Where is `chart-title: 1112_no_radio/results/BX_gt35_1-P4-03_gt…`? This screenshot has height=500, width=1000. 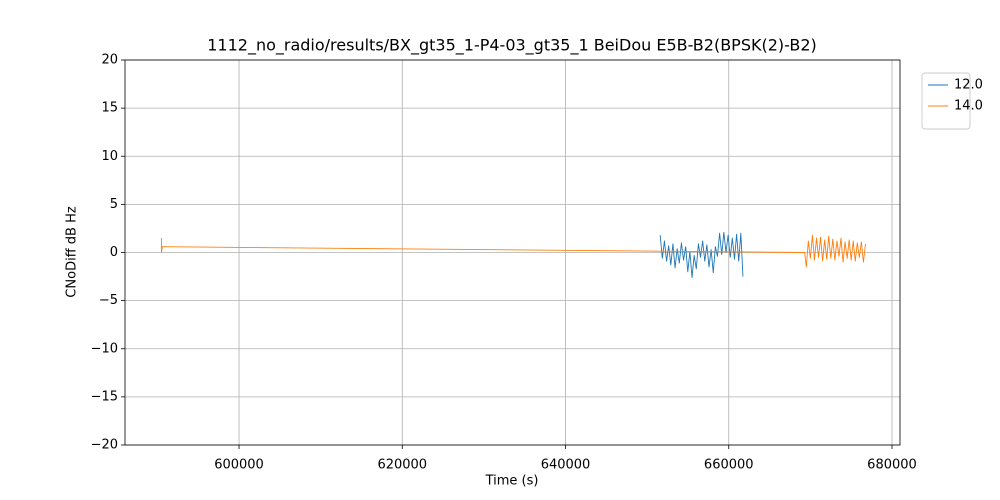
chart-title: 1112_no_radio/results/BX_gt35_1-P4-03_gt… is located at coordinates (512, 46).